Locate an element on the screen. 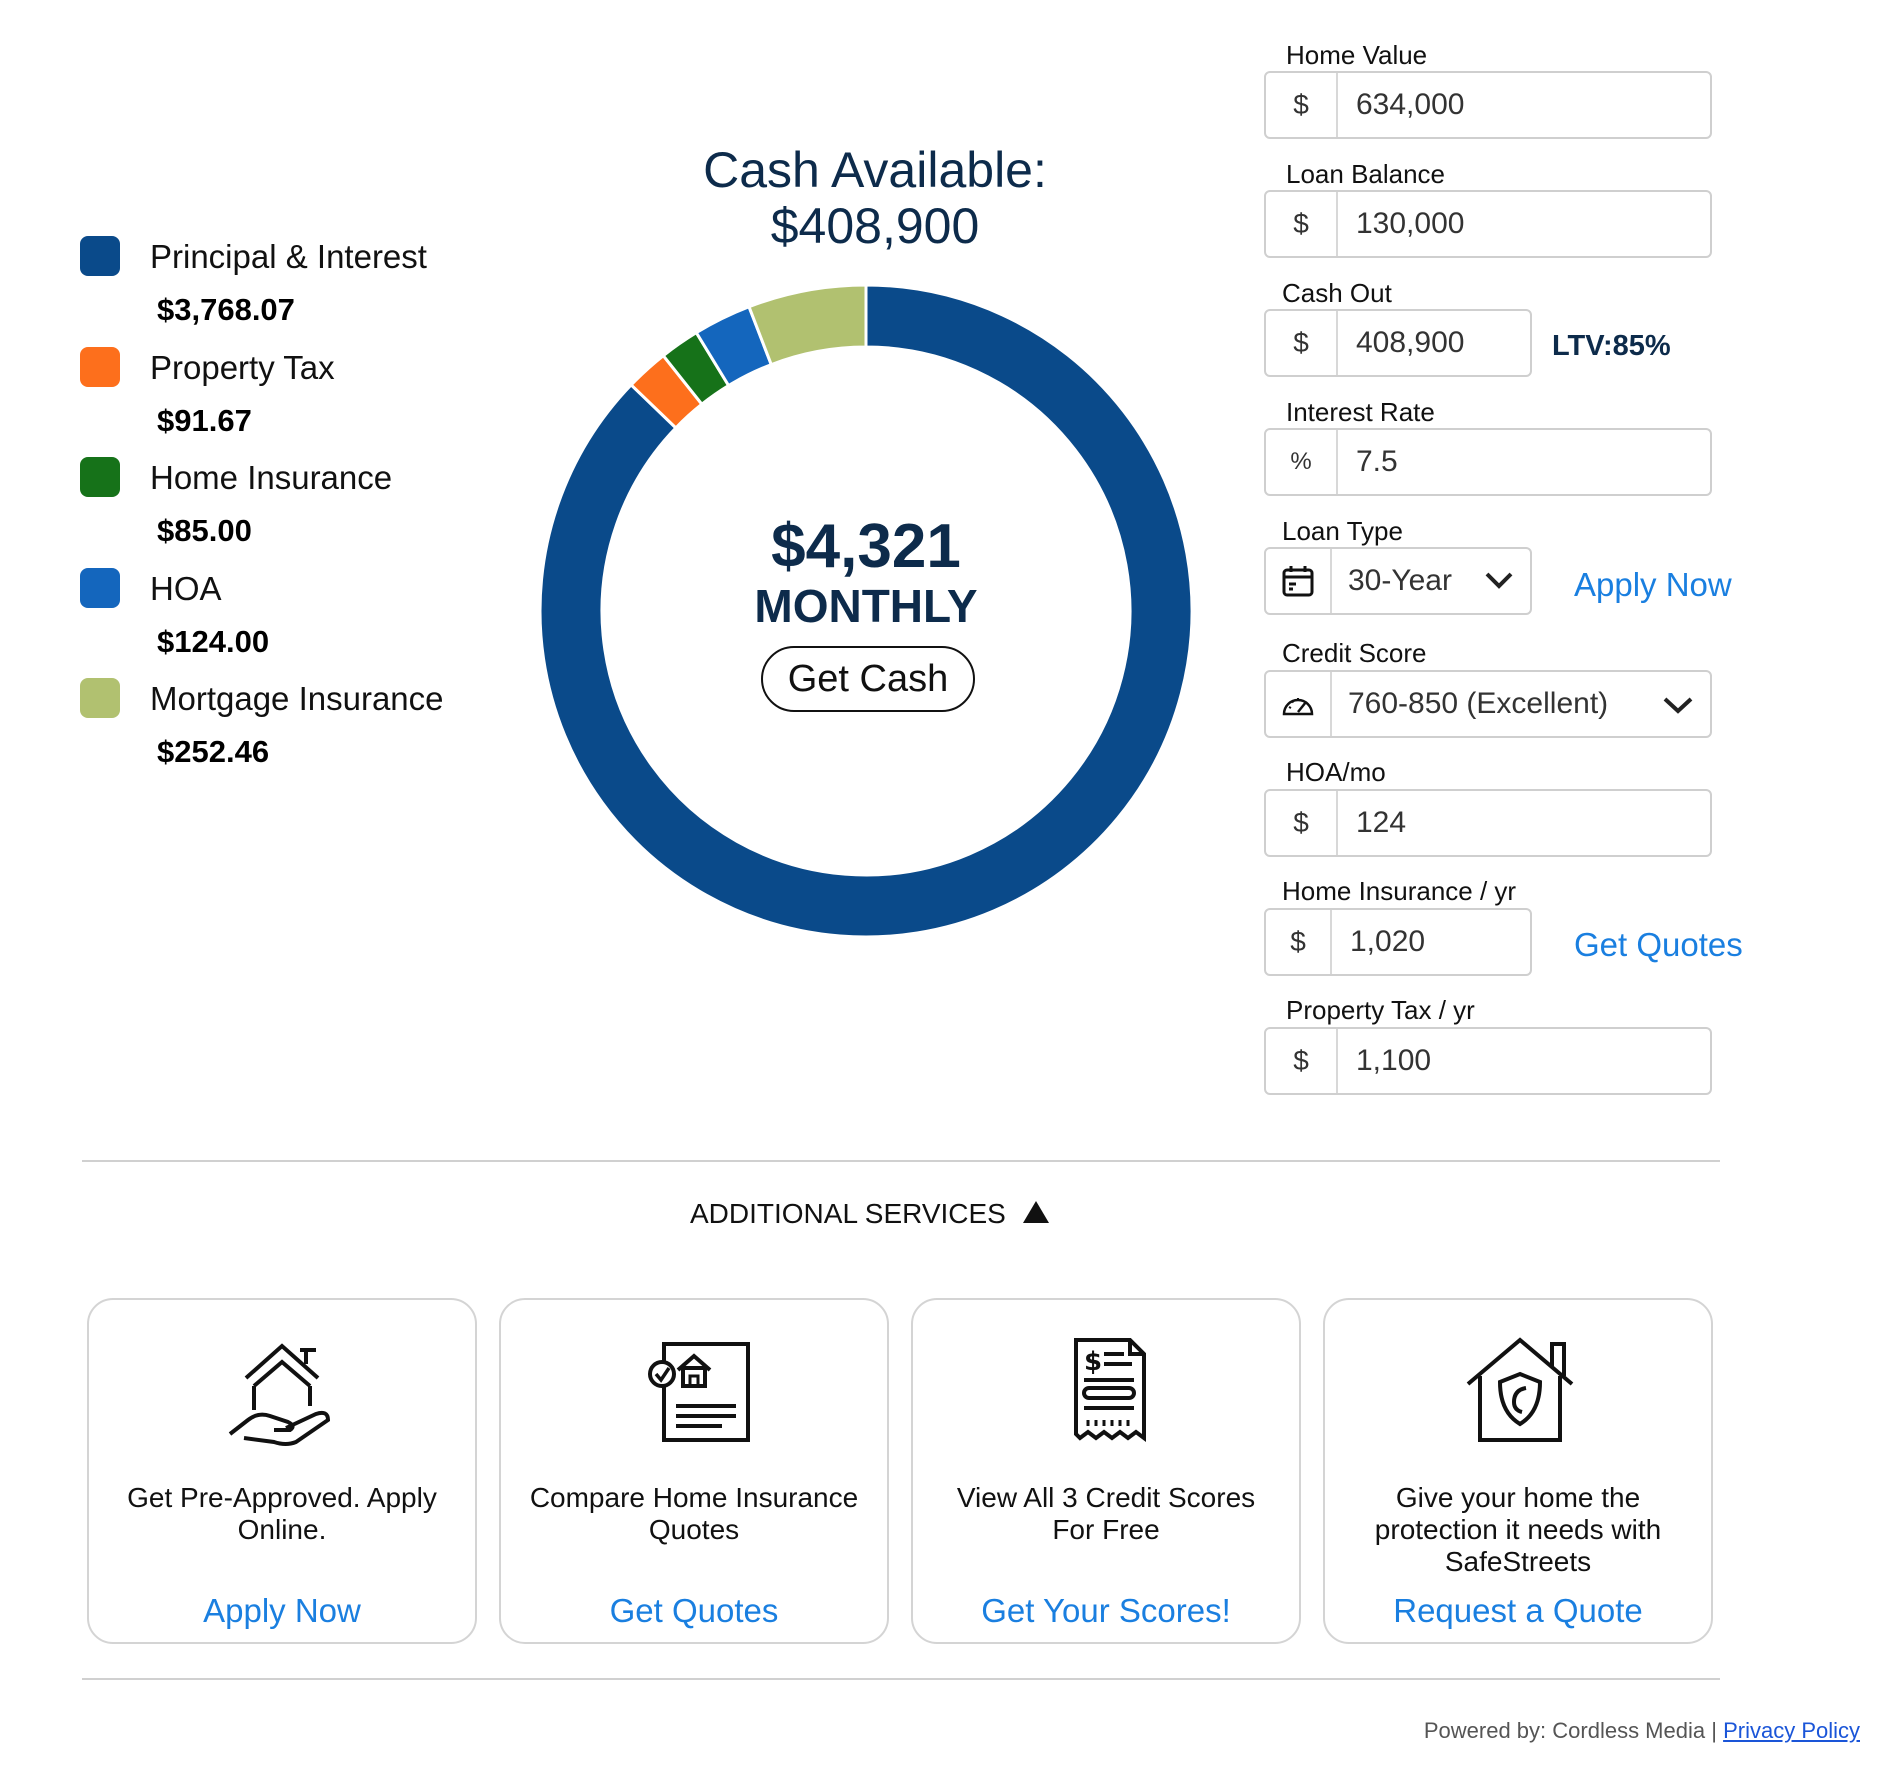 This screenshot has width=1902, height=1788. apply-now-link: Apply Now is located at coordinates (1653, 584).